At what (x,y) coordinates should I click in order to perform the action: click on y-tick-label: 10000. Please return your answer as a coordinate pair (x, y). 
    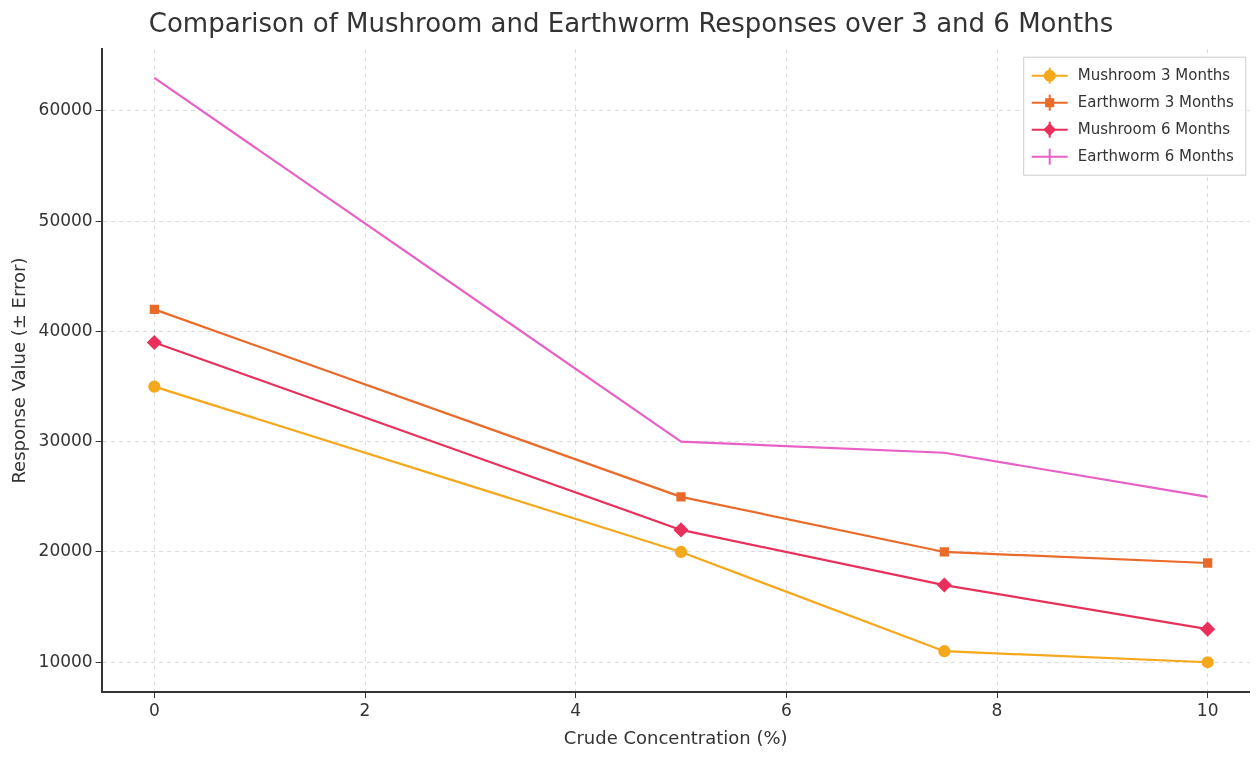
    Looking at the image, I should click on (65, 660).